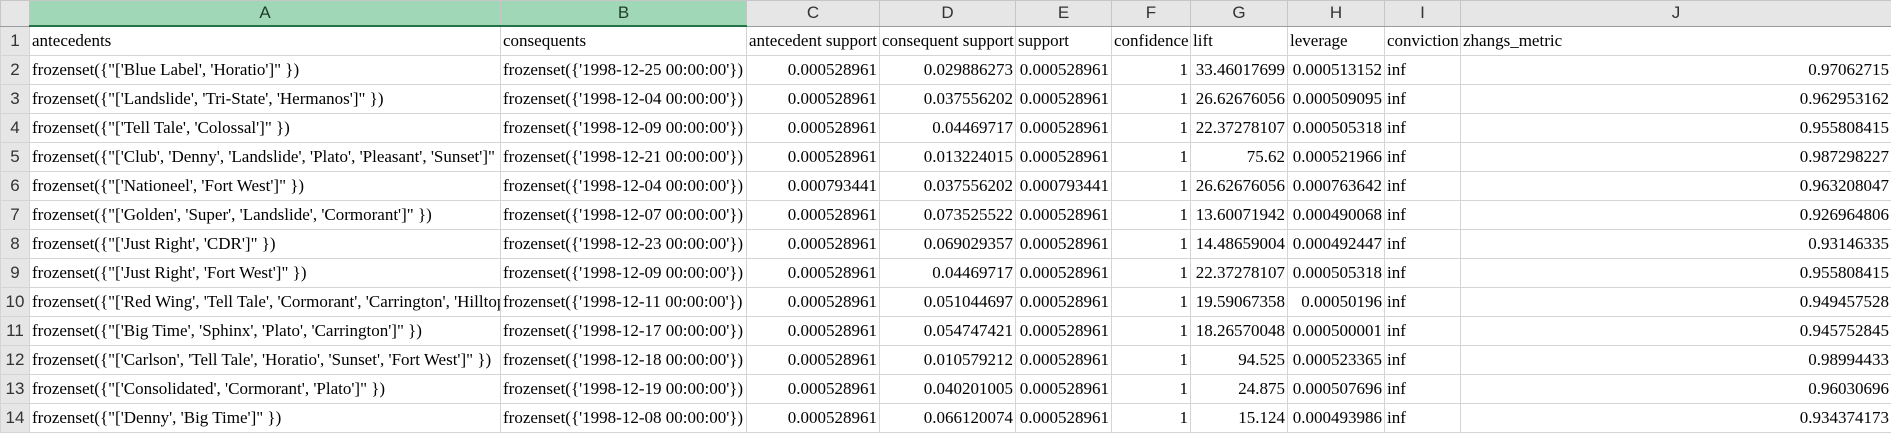 This screenshot has height=435, width=1891. I want to click on column-header-c: C, so click(813, 13).